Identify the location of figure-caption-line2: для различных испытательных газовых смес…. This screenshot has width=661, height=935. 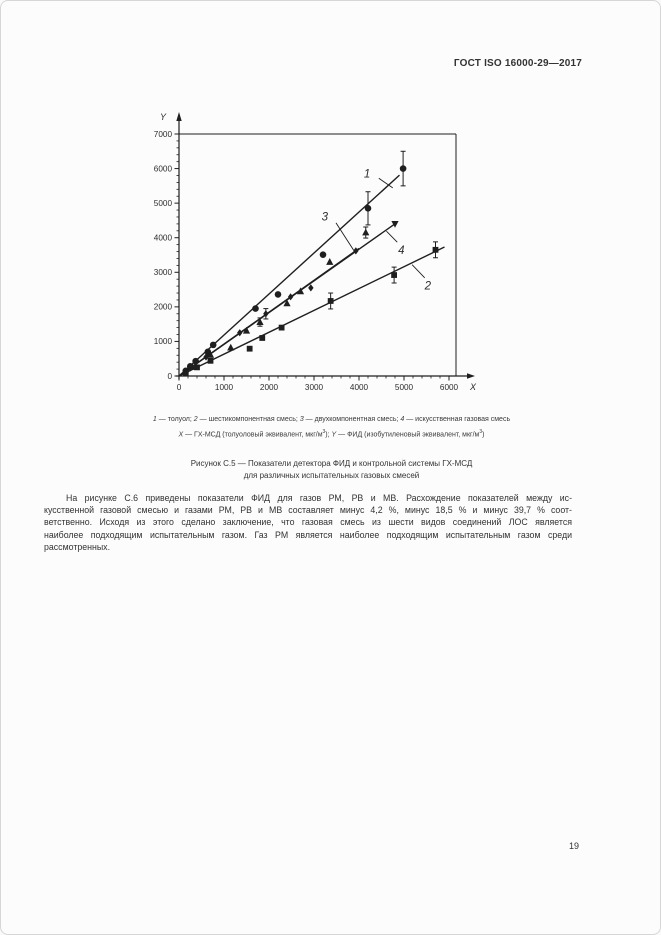
(331, 475).